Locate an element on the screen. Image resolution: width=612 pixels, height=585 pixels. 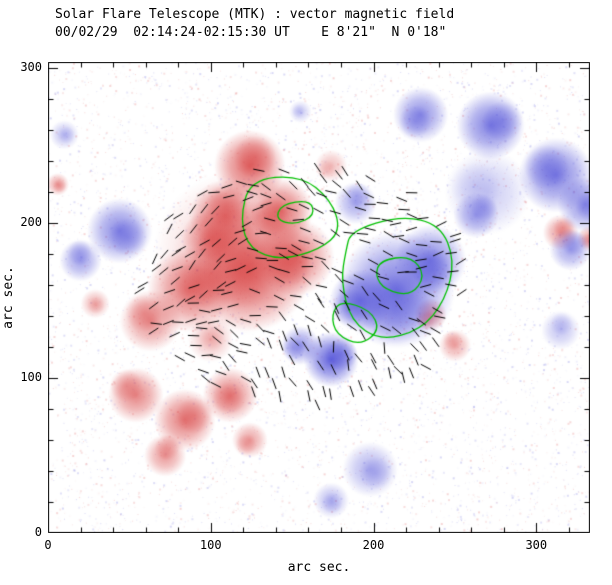
x-tick-label: 300 is located at coordinates (536, 545).